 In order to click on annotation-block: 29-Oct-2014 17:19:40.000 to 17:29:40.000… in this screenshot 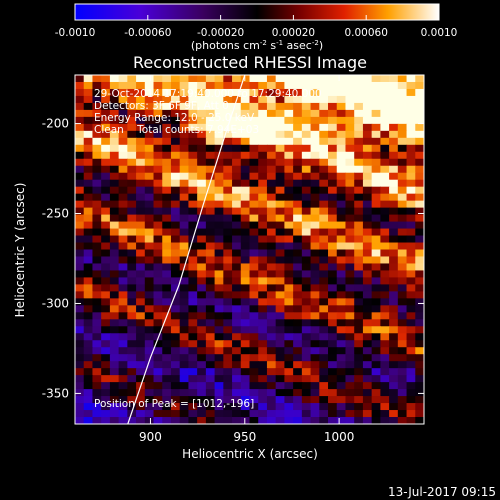, I will do `click(208, 112)`.